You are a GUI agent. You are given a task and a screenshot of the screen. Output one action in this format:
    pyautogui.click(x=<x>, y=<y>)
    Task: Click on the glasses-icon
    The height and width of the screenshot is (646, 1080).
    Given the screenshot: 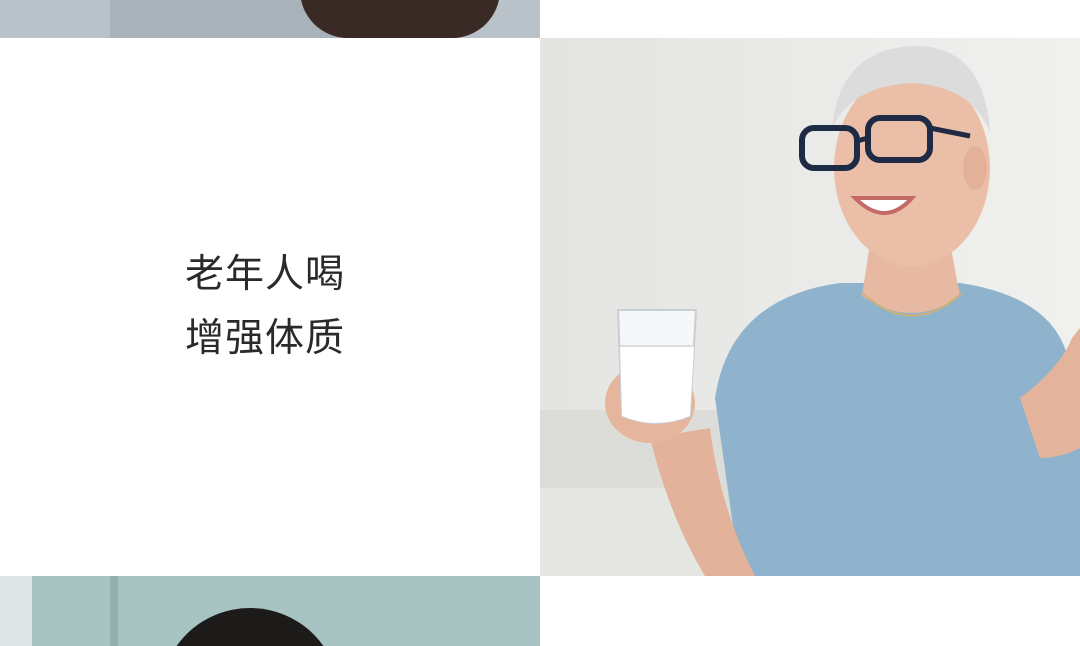 What is the action you would take?
    pyautogui.click(x=885, y=143)
    